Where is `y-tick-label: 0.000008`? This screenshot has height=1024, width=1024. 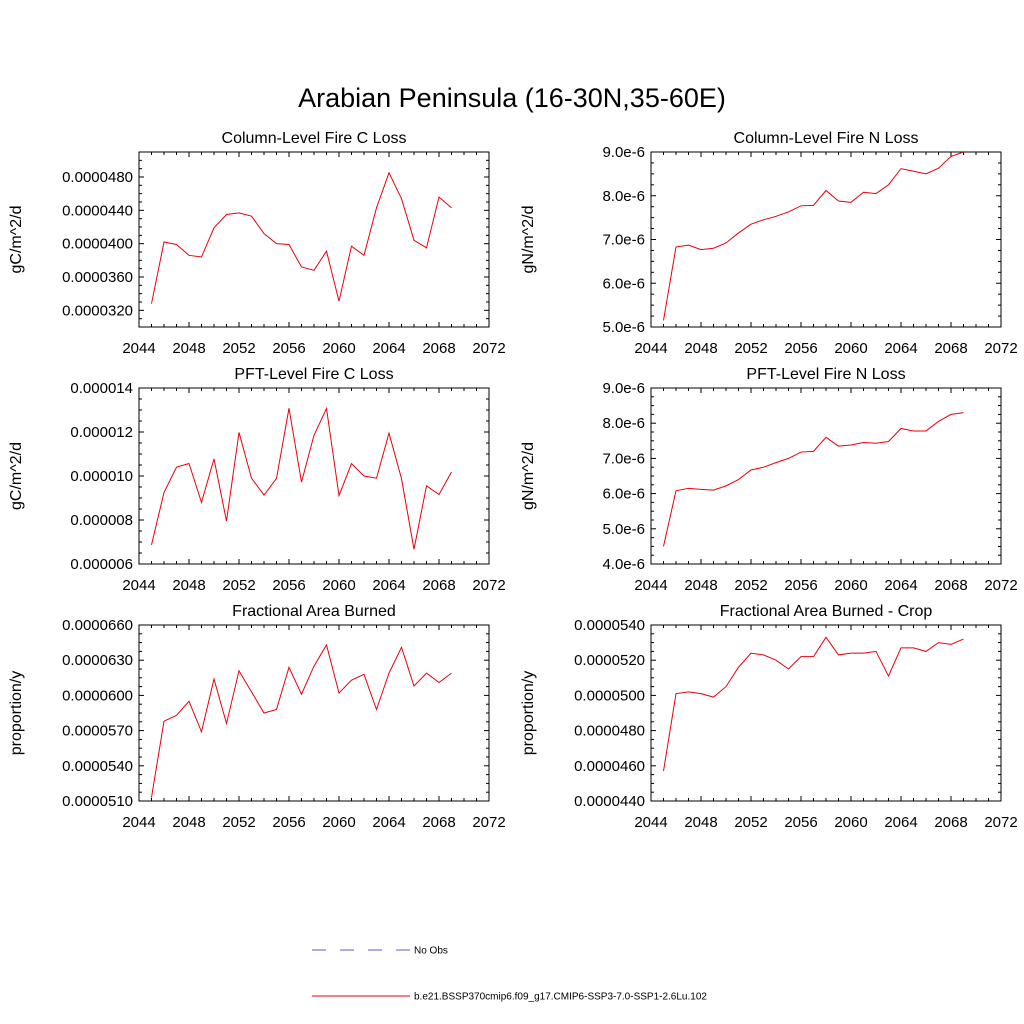
y-tick-label: 0.000008 is located at coordinates (101, 520).